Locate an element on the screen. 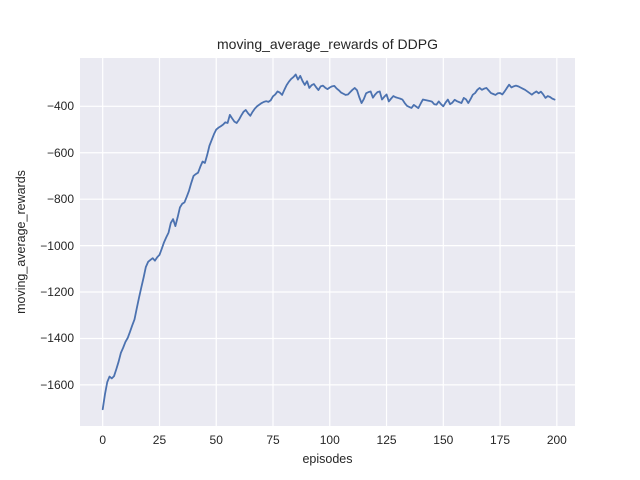  x-tick-label: 25 is located at coordinates (159, 440).